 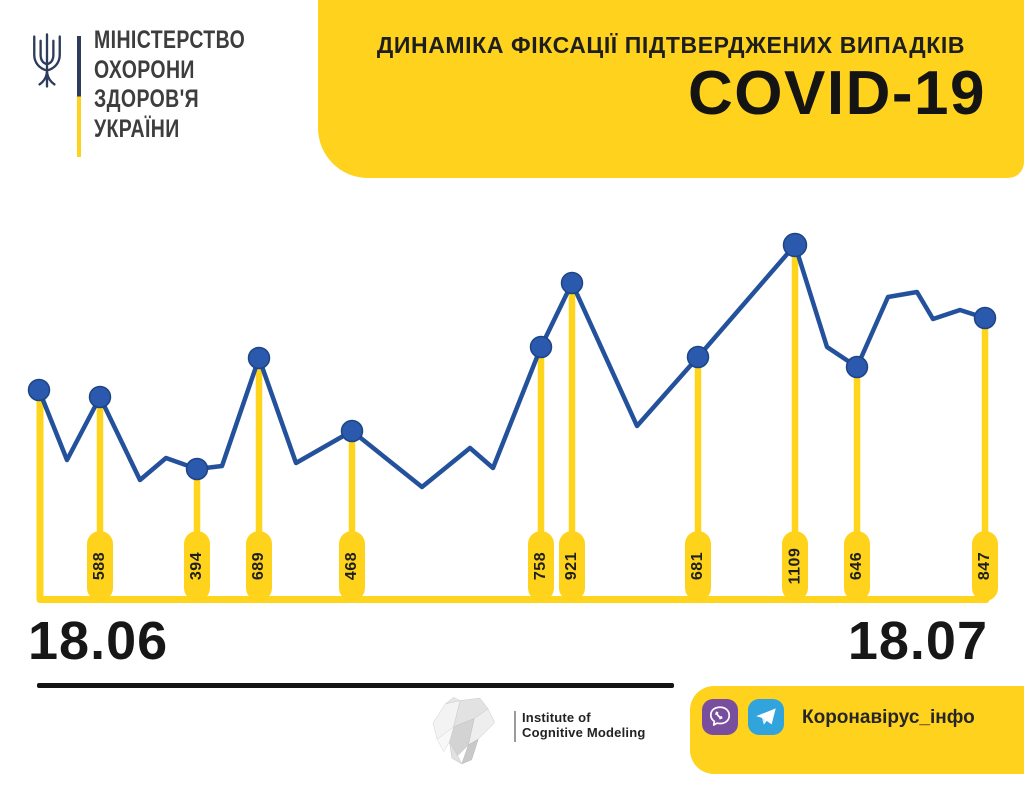 What do you see at coordinates (766, 717) in the screenshot?
I see `telegram-icon` at bounding box center [766, 717].